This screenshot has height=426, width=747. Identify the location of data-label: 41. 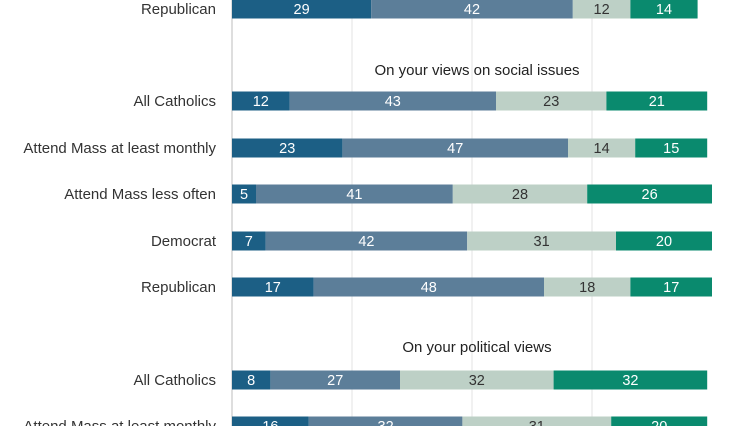
(354, 195).